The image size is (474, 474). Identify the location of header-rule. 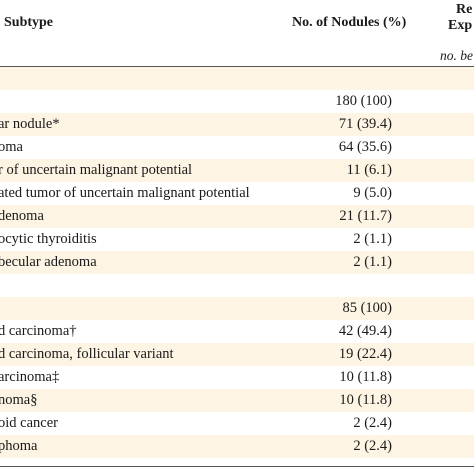
(237, 66).